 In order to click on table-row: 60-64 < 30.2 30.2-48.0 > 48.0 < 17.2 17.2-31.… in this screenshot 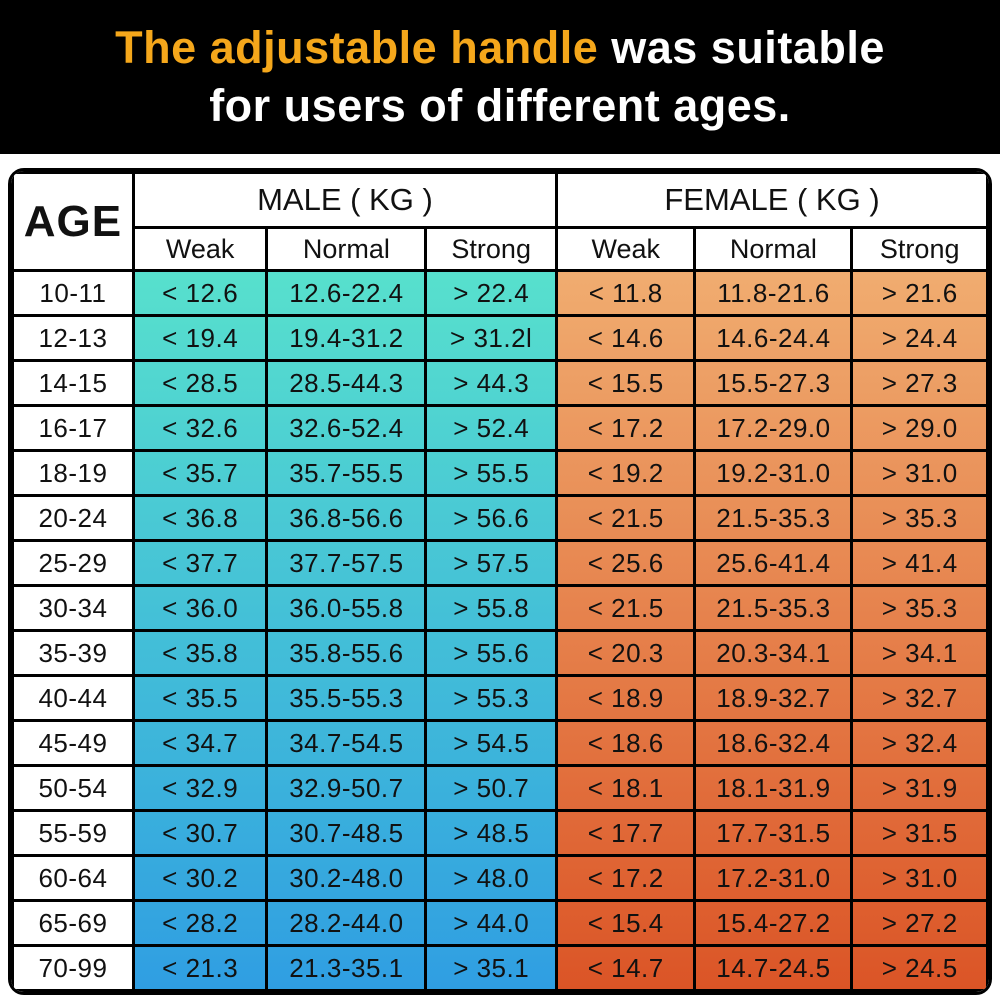, I will do `click(500, 878)`.